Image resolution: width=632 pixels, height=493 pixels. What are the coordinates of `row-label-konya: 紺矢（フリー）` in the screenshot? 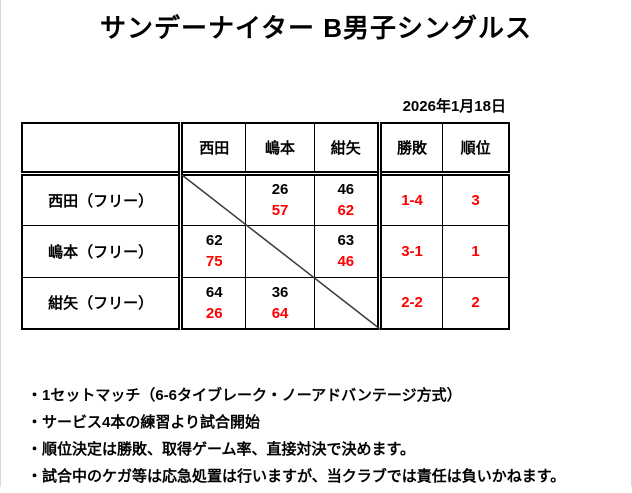 It's located at (101, 303).